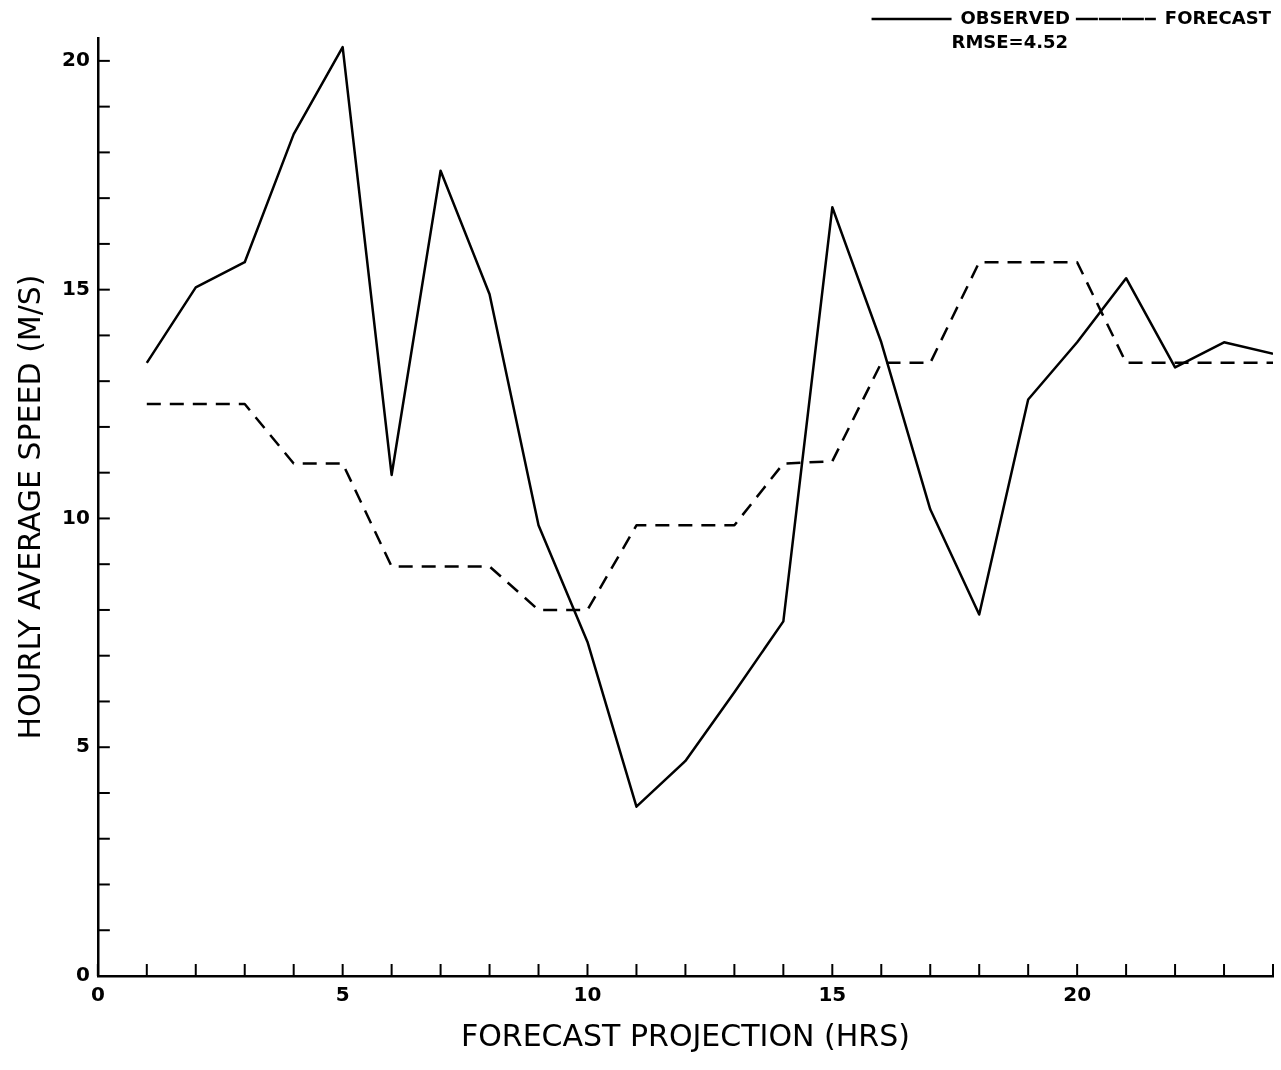 Image resolution: width=1281 pixels, height=1070 pixels. Describe the element at coordinates (1218, 17) in the screenshot. I see `legend-label: FORECAST` at that location.